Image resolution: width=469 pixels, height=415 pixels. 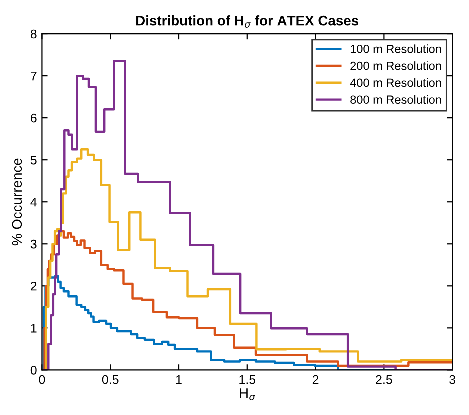 I want to click on x-tick-label: 2.5, so click(x=384, y=379).